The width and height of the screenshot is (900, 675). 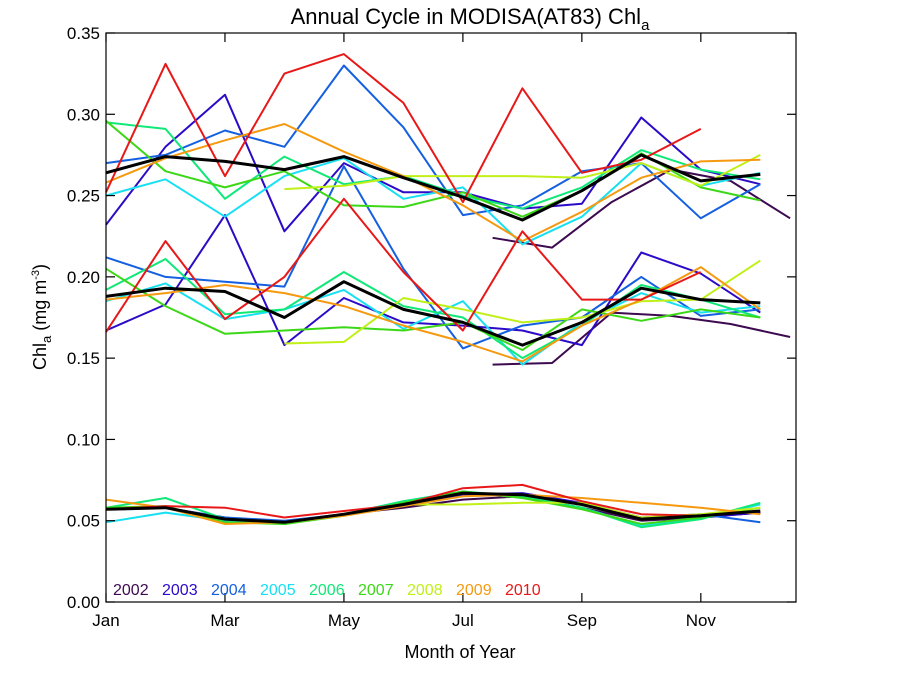 What do you see at coordinates (40, 356) in the screenshot?
I see `y-axis-title-main: Chl` at bounding box center [40, 356].